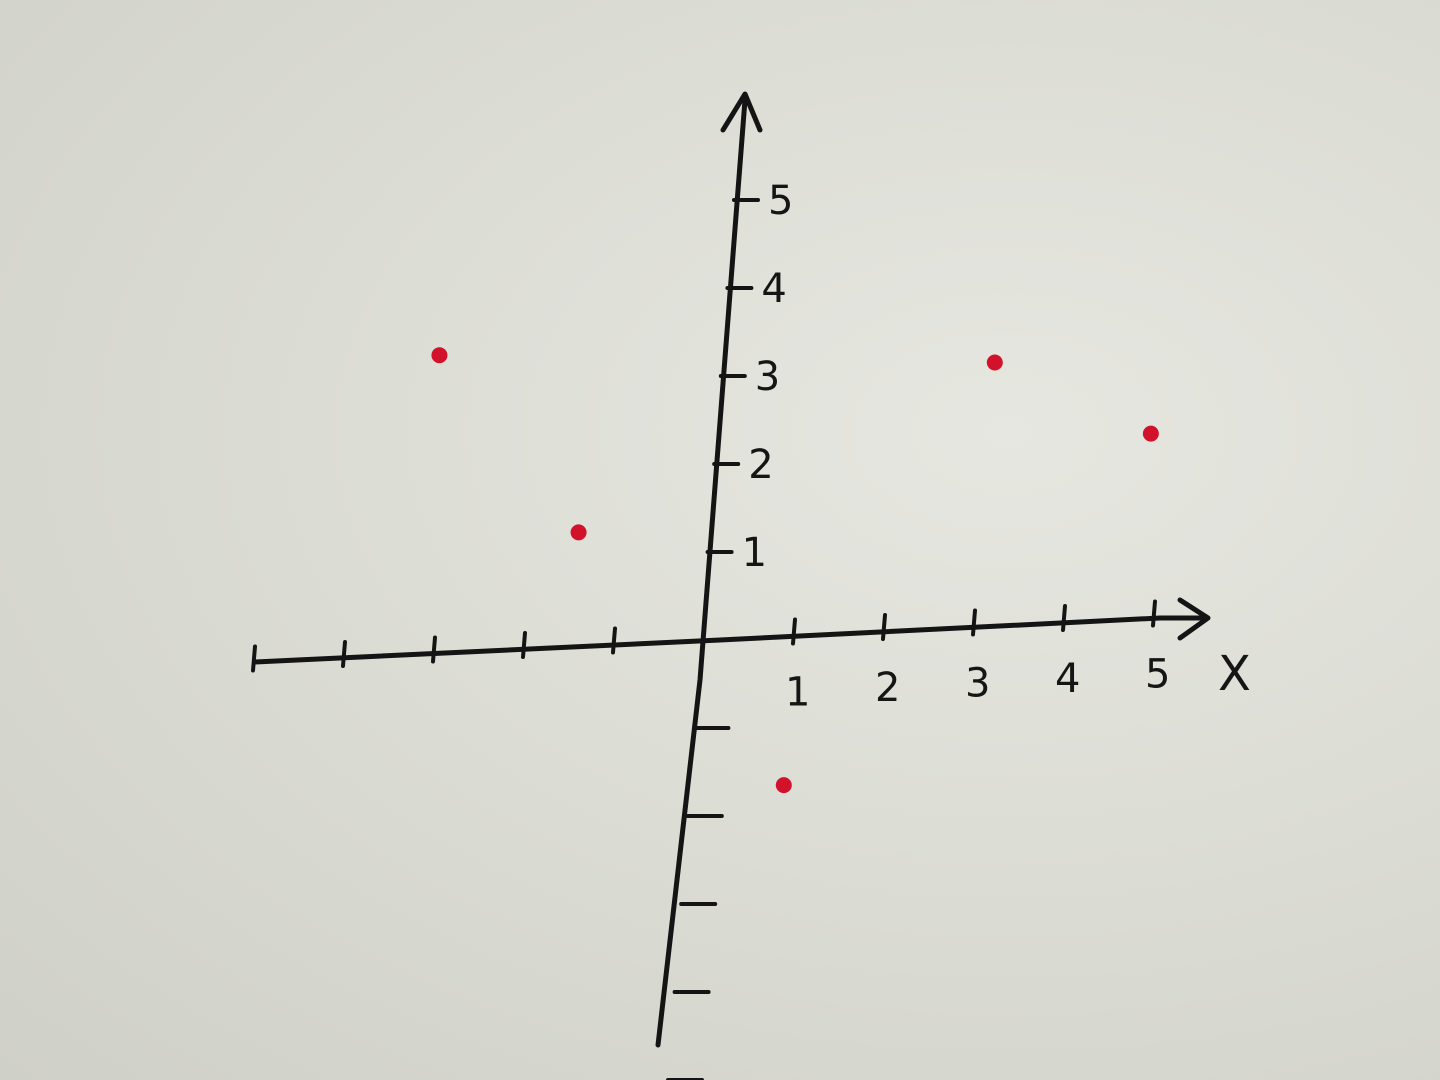 This screenshot has height=1080, width=1440. I want to click on y-tick-label: 1, so click(754, 553).